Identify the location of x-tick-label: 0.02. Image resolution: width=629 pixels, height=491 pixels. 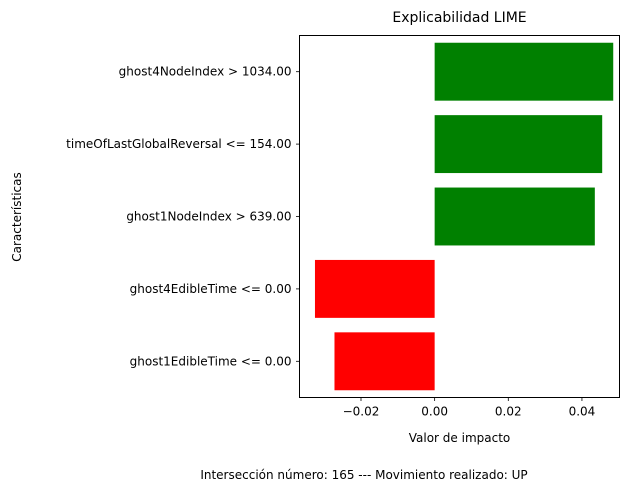
(508, 412).